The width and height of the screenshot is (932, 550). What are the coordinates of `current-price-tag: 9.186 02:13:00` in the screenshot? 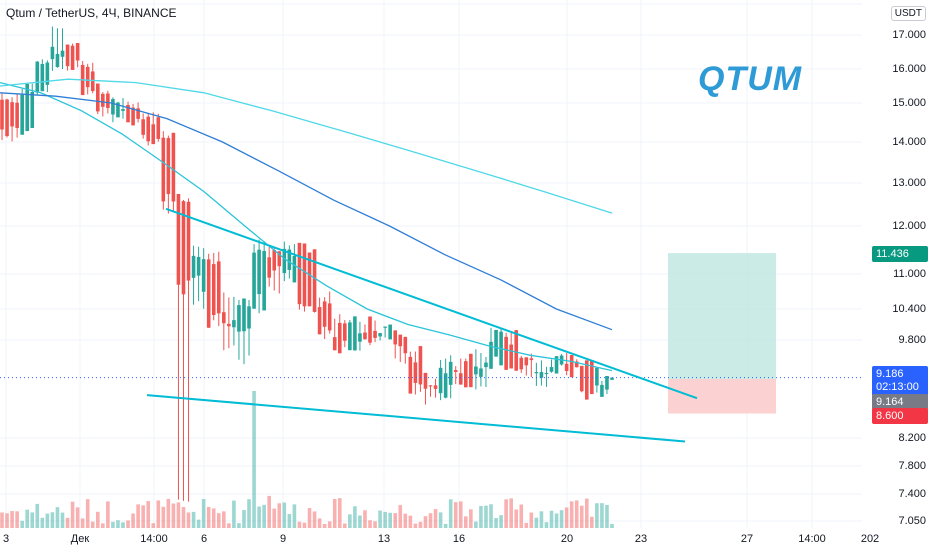 It's located at (900, 381).